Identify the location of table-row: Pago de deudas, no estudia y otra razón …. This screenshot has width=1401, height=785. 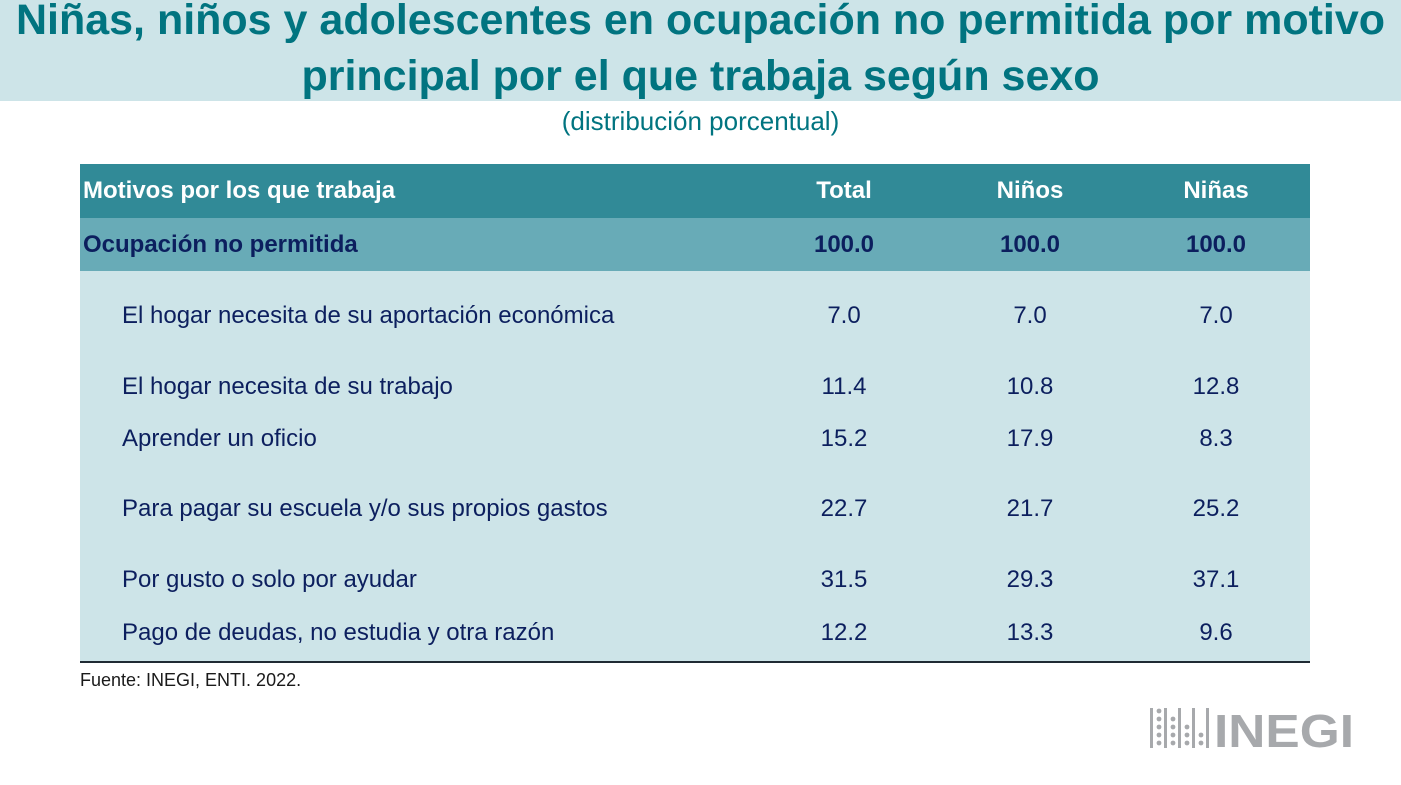
(695, 633).